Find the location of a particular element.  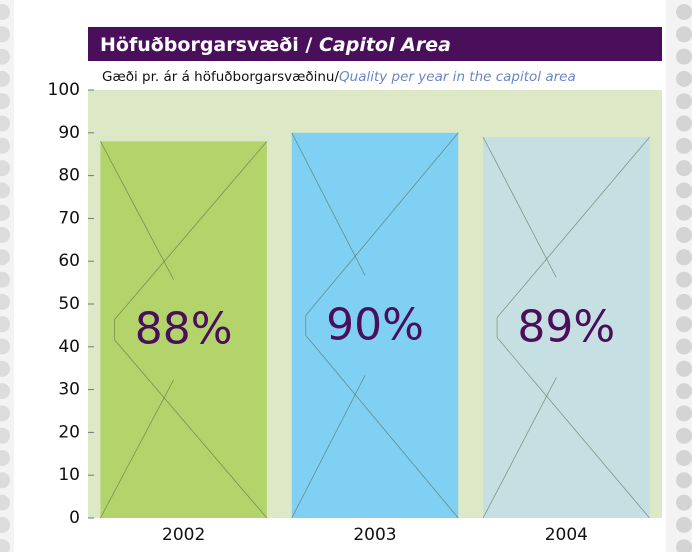

title-bar is located at coordinates (375, 44).